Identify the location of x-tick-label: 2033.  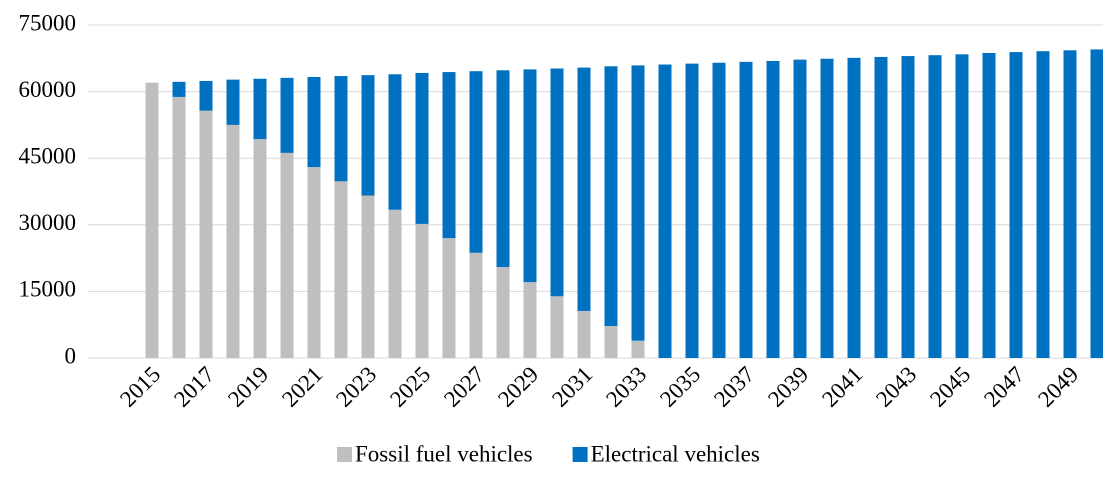
(626, 387).